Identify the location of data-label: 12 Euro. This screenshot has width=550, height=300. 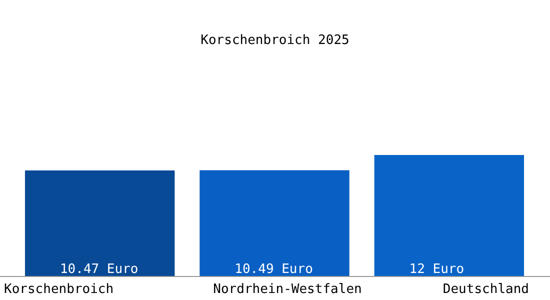
(436, 269).